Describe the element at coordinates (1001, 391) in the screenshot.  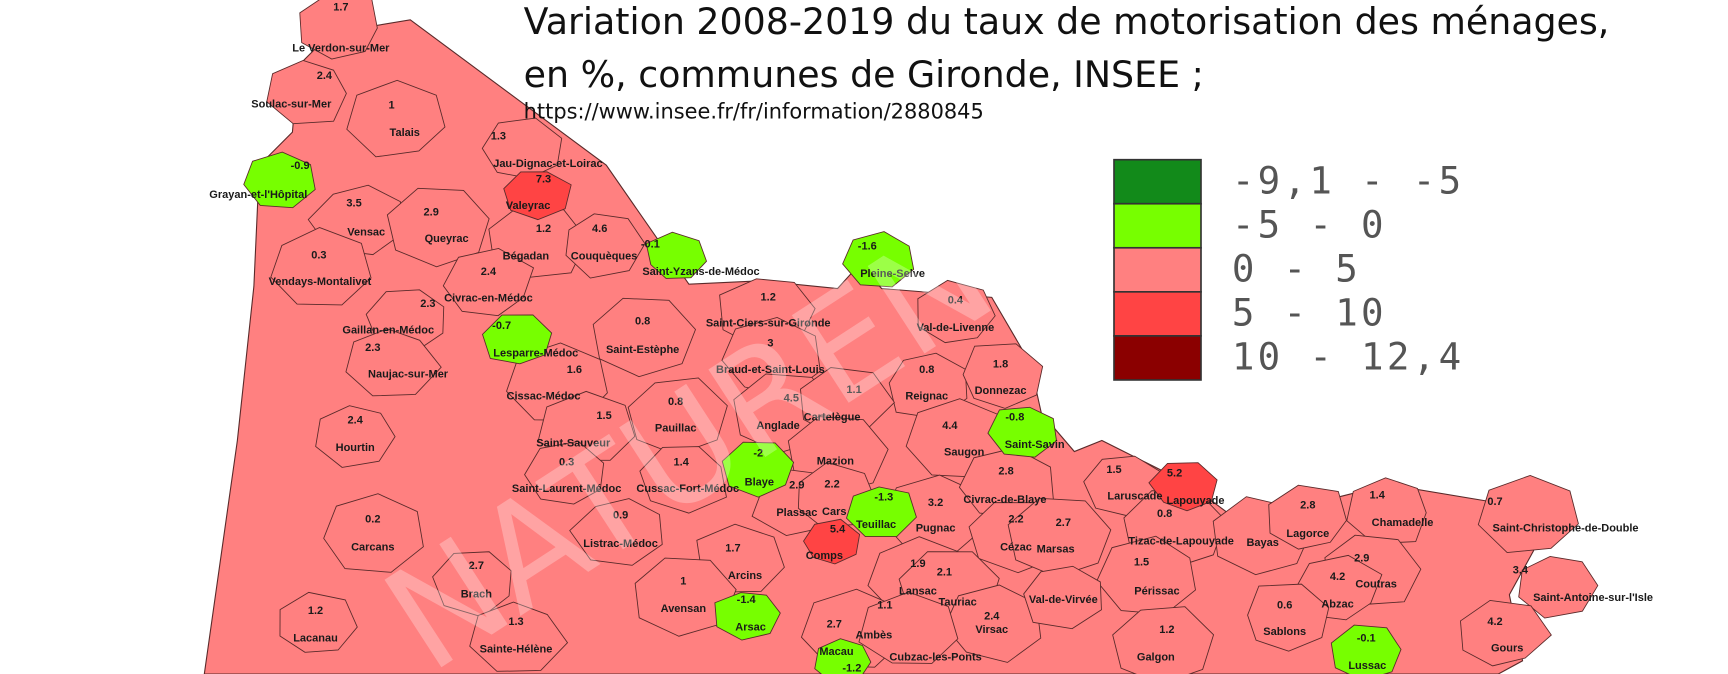
I see `commune-name: Donnezac` at that location.